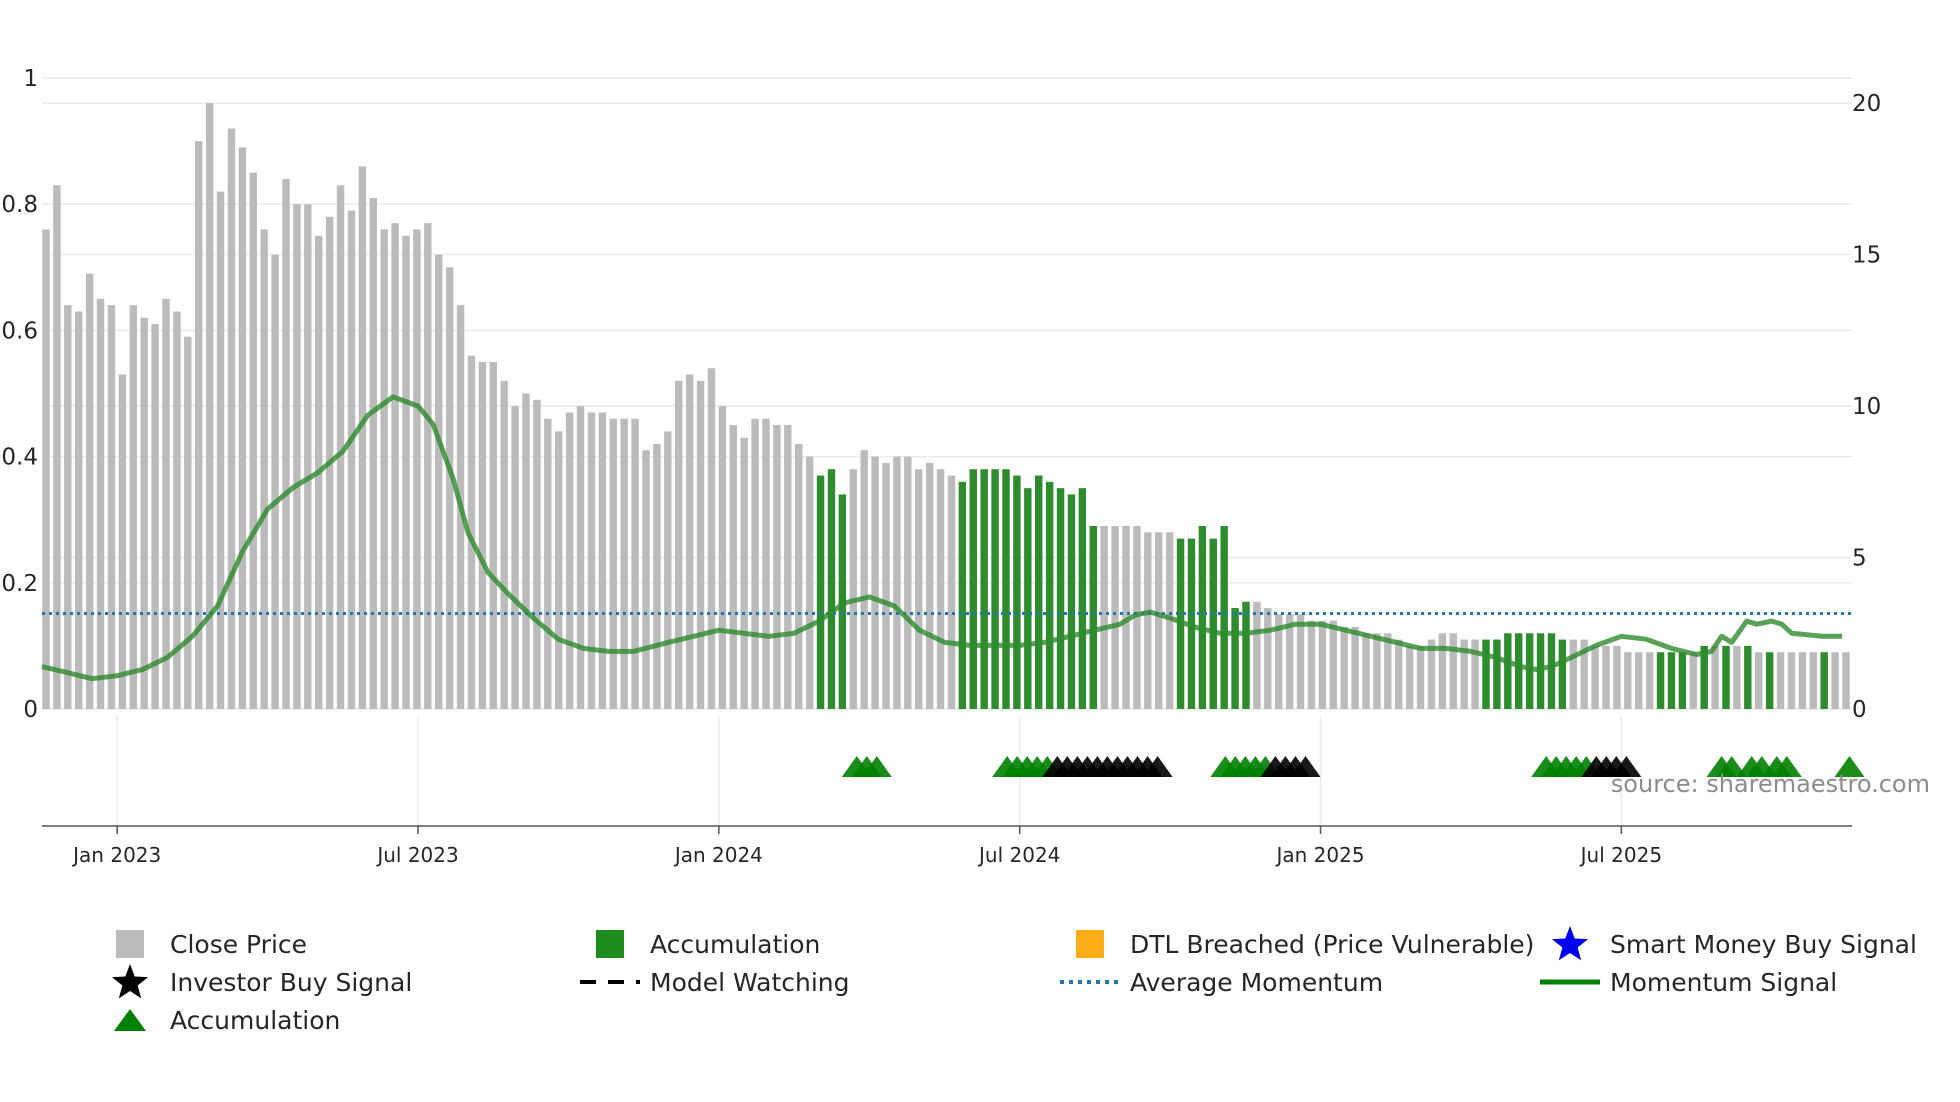 This screenshot has height=1102, width=1960. Describe the element at coordinates (1353, 766) in the screenshot. I see `signal-markers` at that location.